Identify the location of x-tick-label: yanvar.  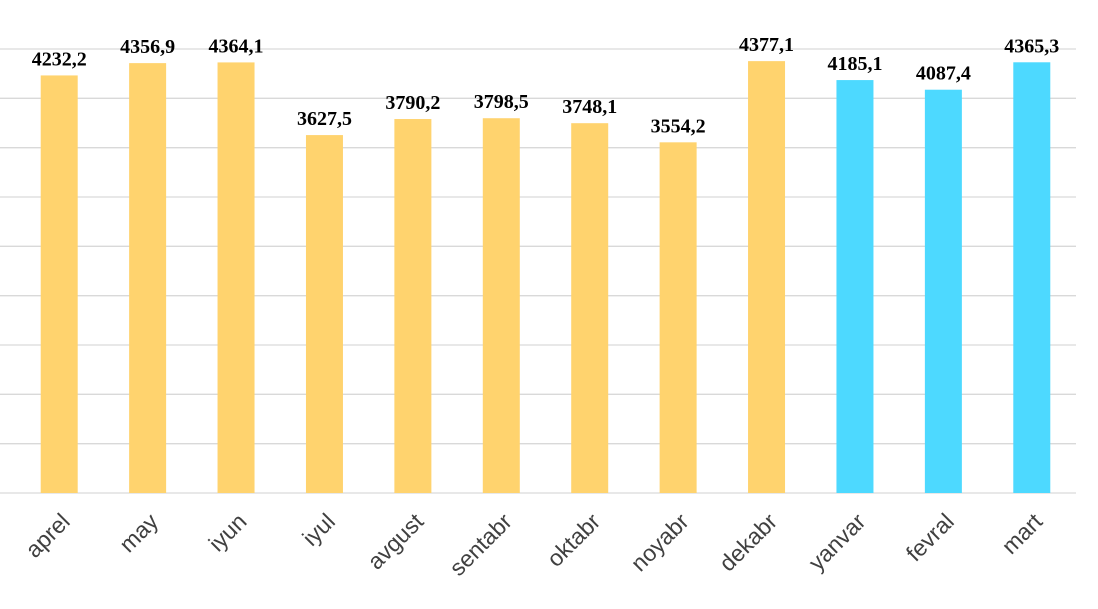
(836, 541).